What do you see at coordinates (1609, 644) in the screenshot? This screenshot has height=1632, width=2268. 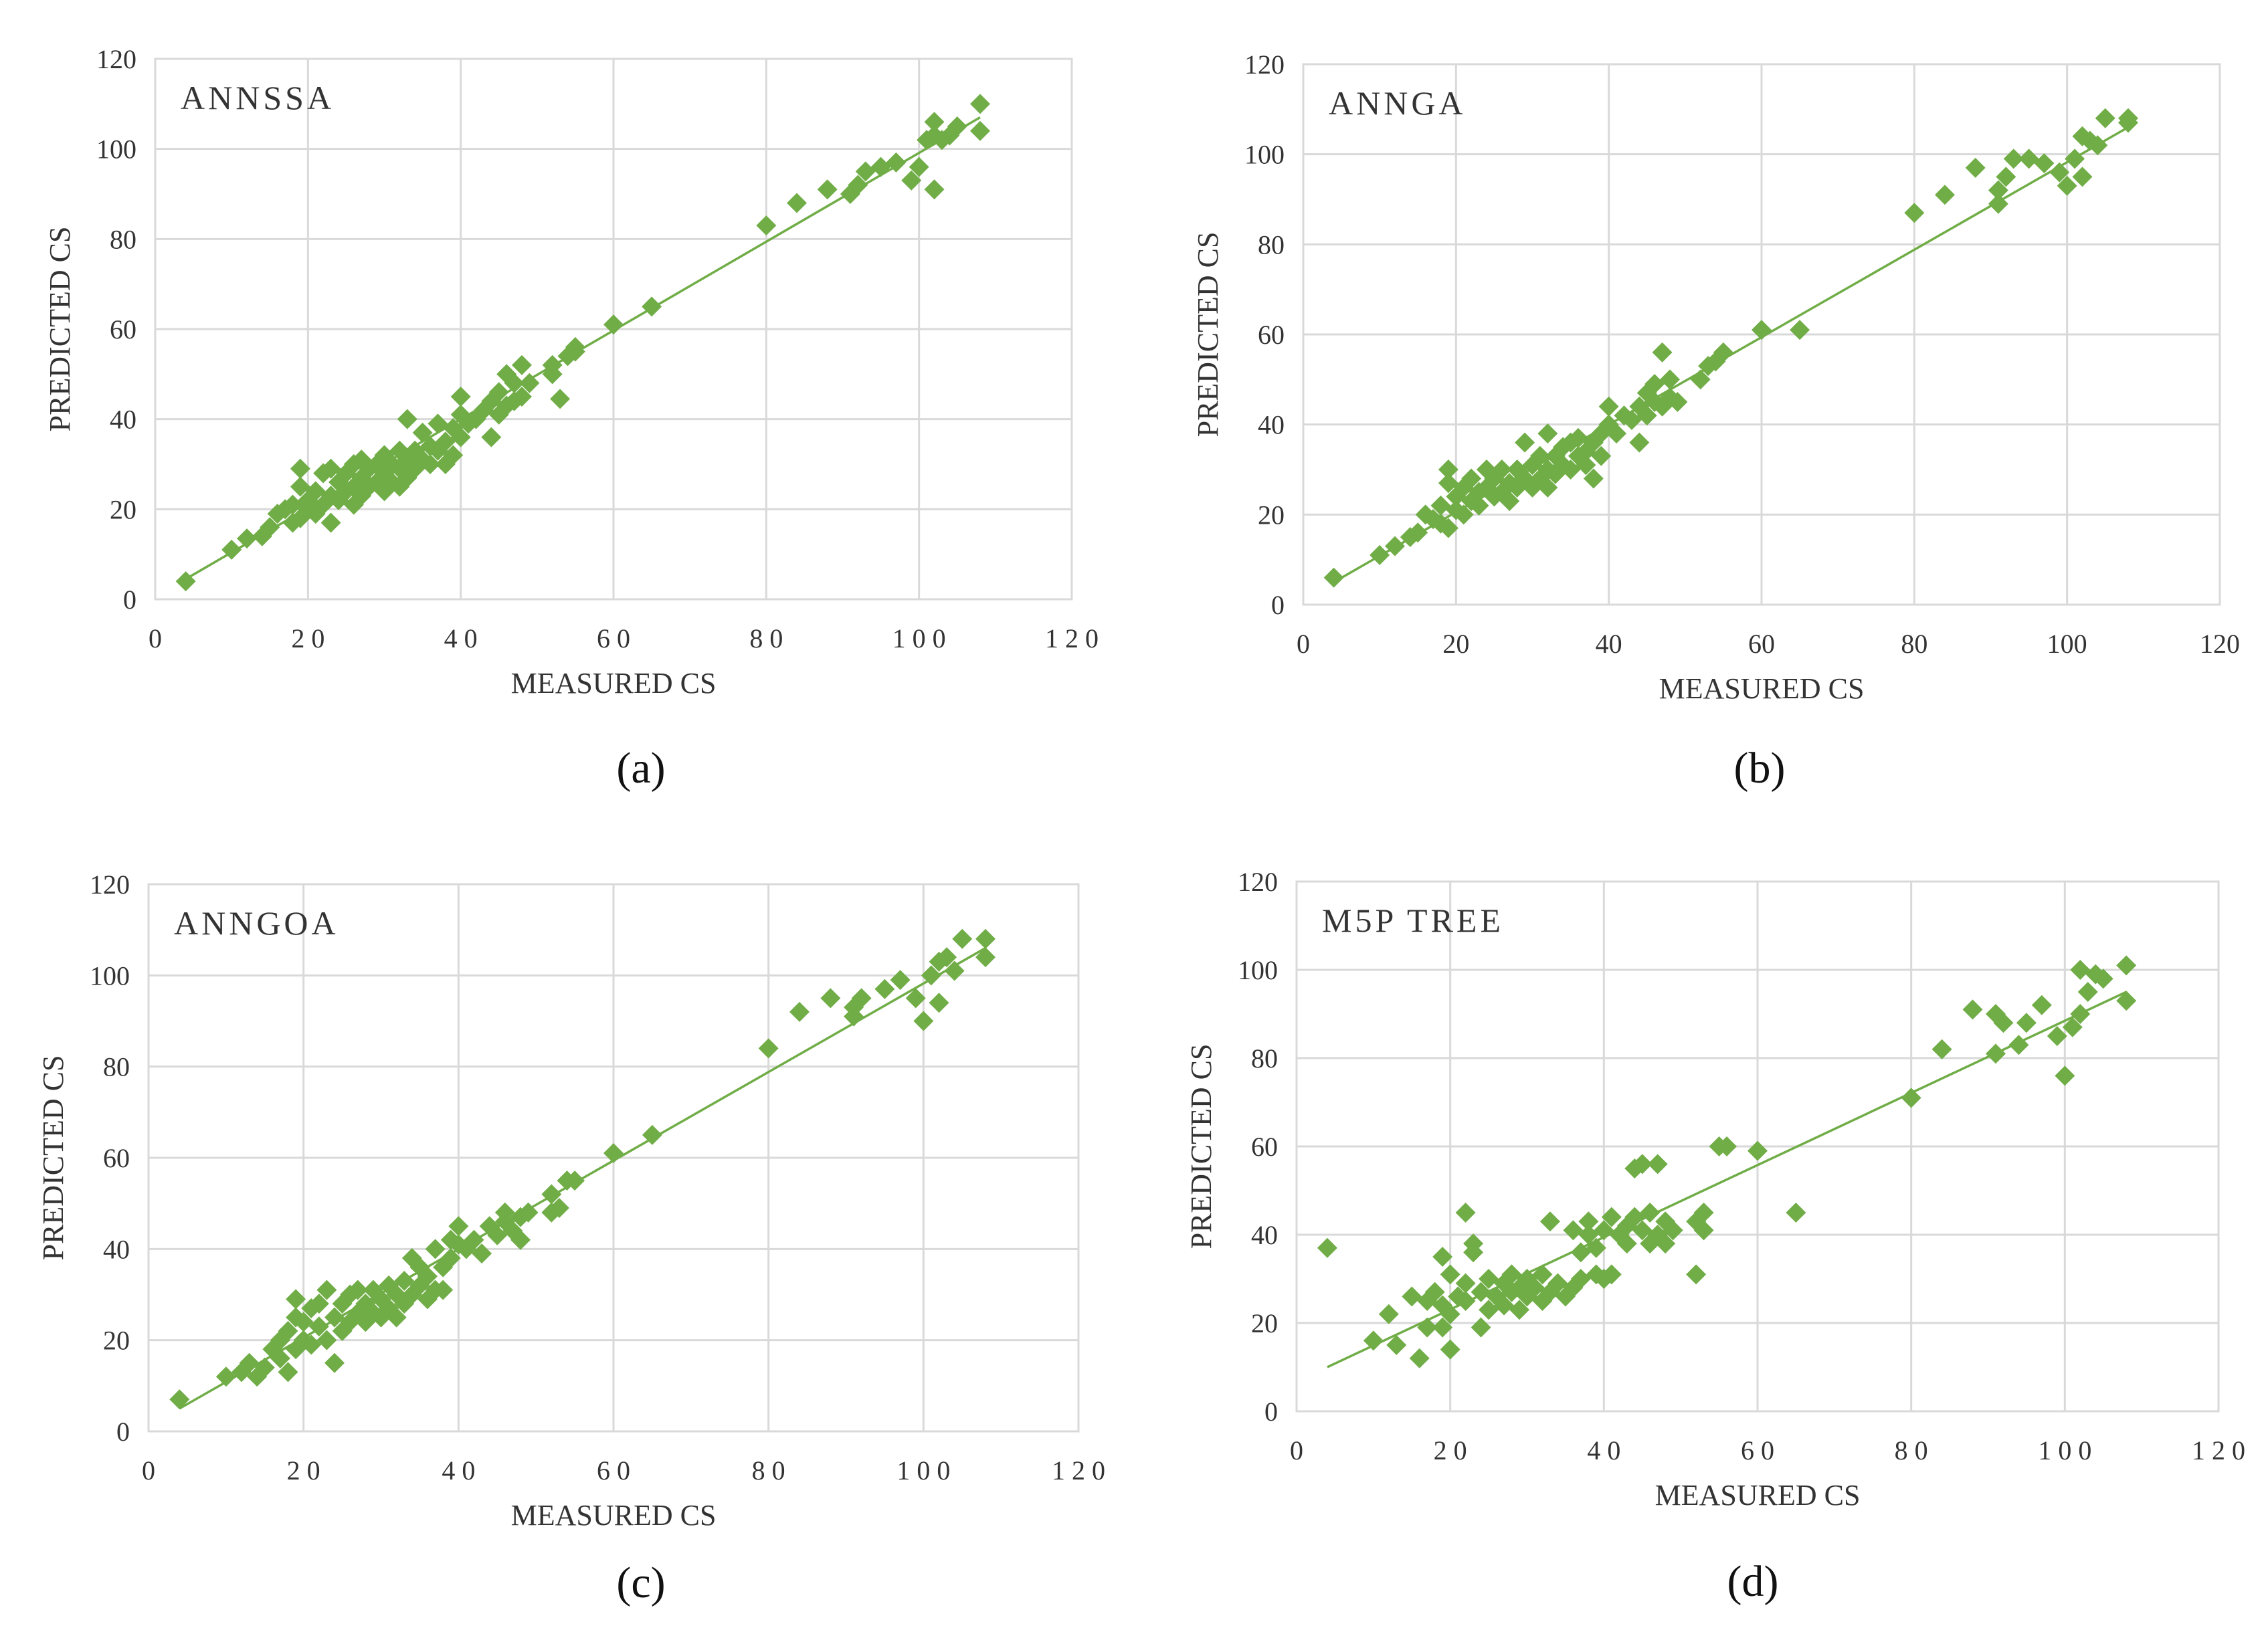 I see `x-tick-label: 40` at bounding box center [1609, 644].